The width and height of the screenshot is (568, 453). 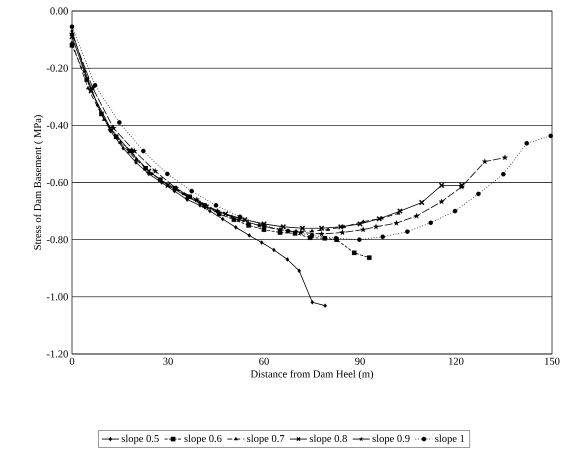 What do you see at coordinates (449, 439) in the screenshot?
I see `legend-label: slope 1` at bounding box center [449, 439].